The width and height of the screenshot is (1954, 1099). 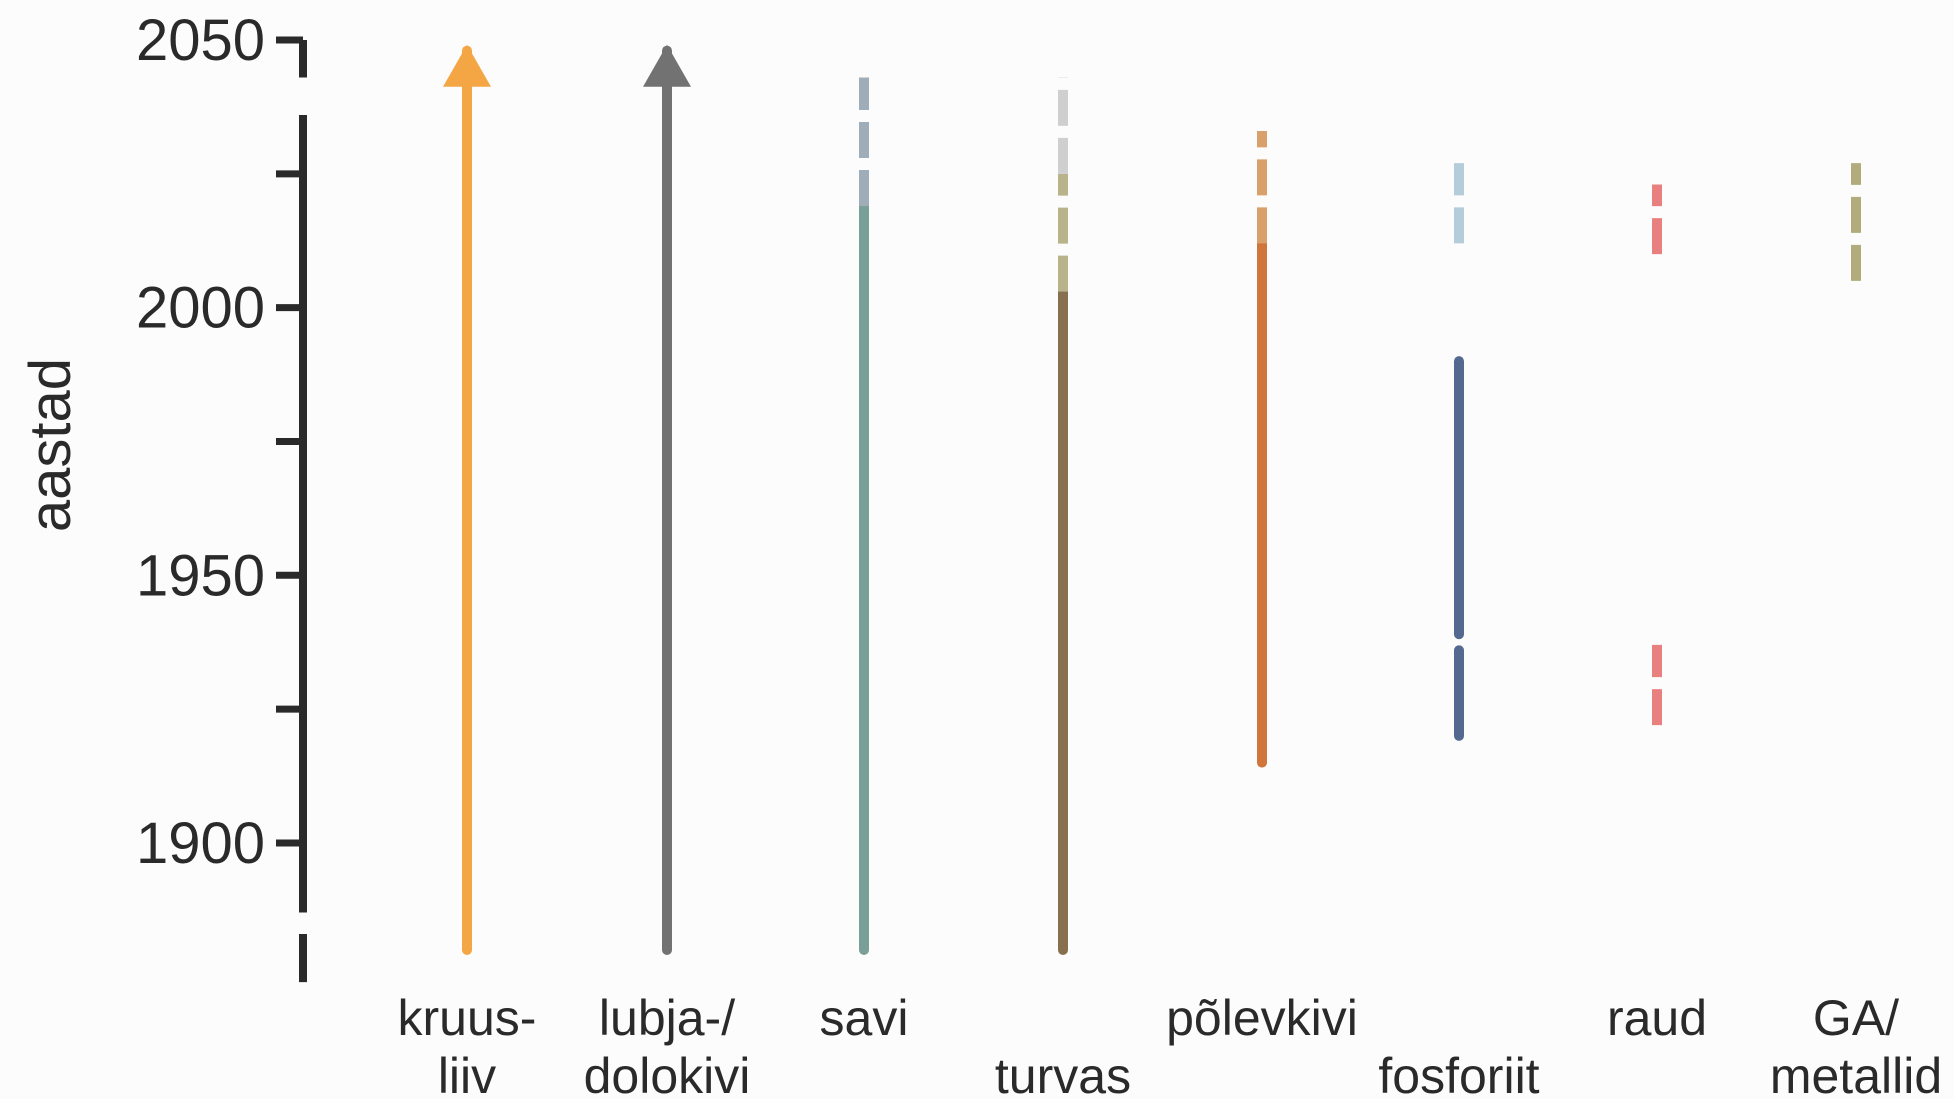 I want to click on y-axis: 1900 1950 2000 2050, so click(x=221, y=495).